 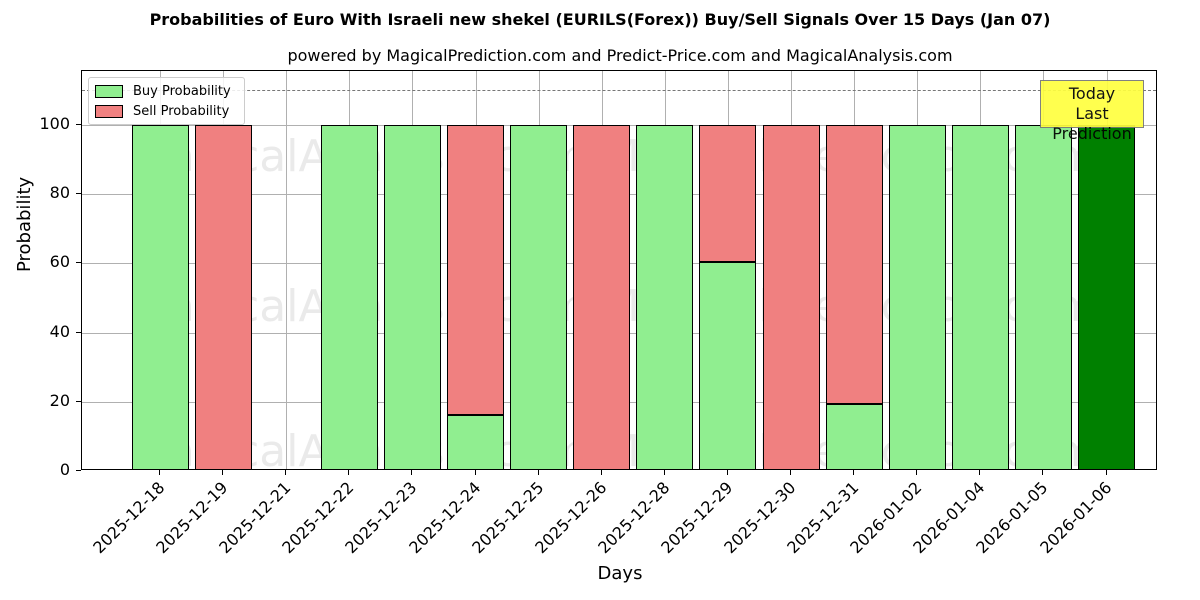 I want to click on sell-swatch-icon, so click(x=109, y=111).